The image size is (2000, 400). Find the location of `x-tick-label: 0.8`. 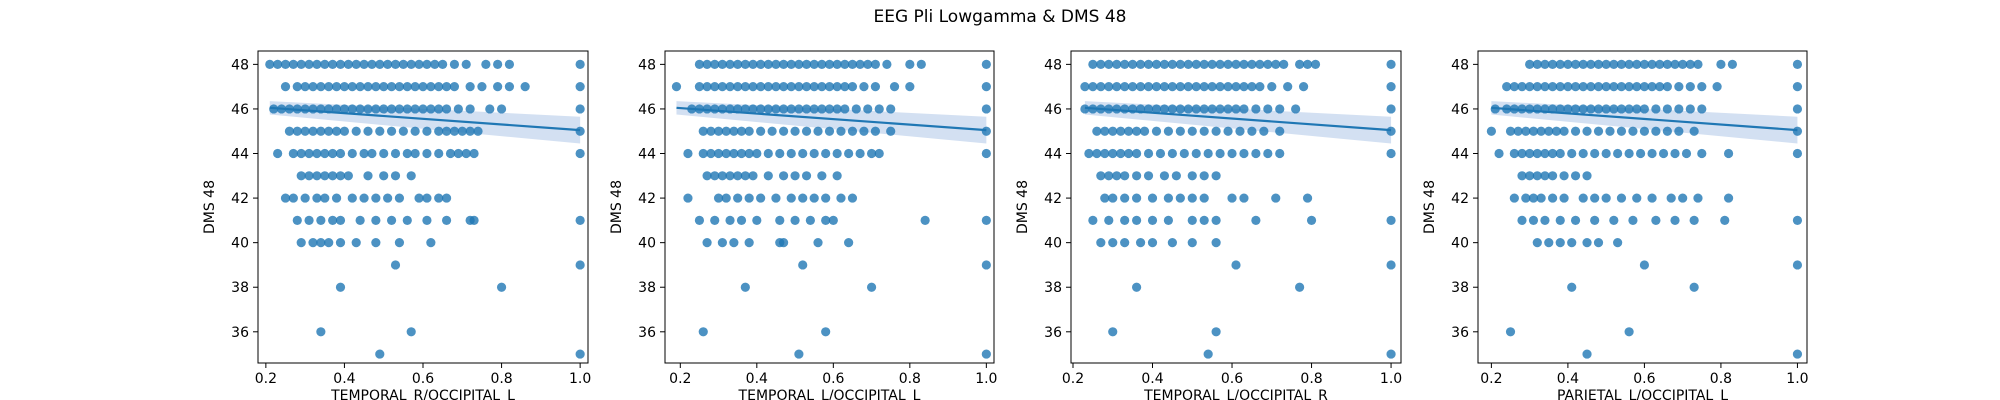

x-tick-label: 0.8 is located at coordinates (501, 379).